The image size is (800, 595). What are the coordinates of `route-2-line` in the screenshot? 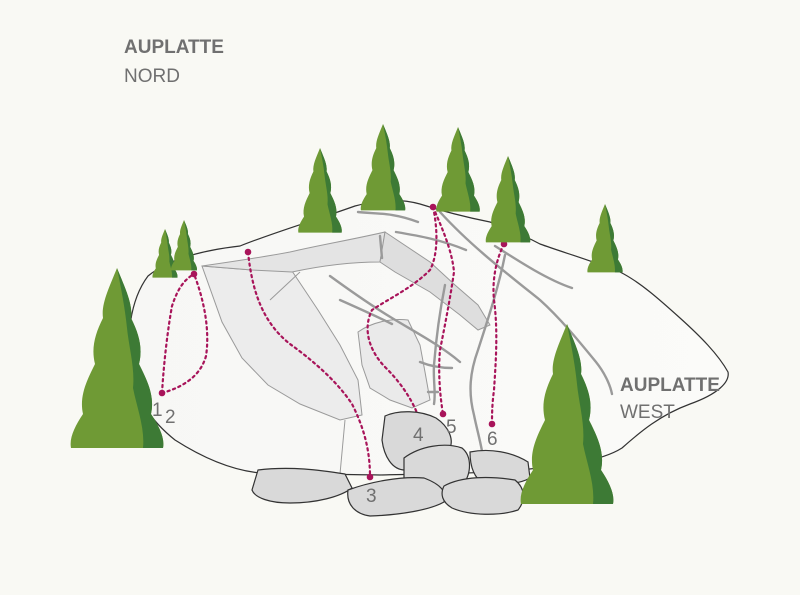 It's located at (184, 333).